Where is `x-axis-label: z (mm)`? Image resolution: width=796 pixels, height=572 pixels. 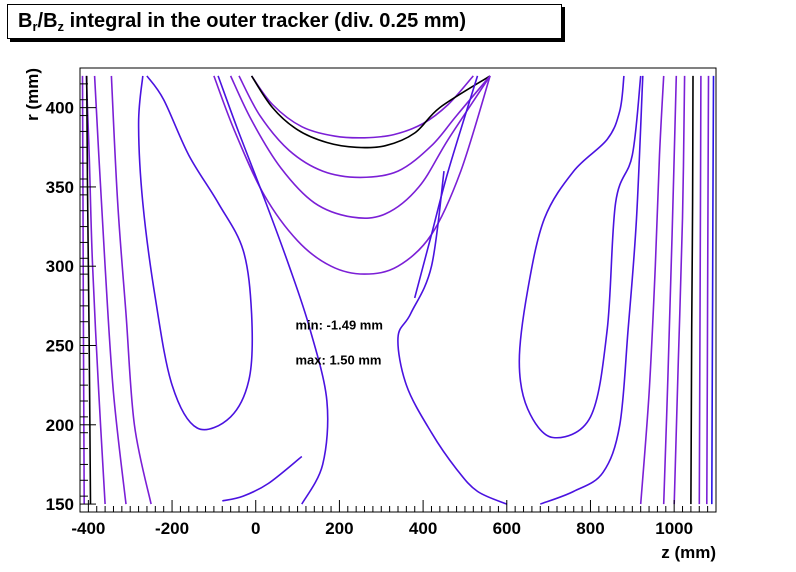 x-axis-label: z (mm) is located at coordinates (688, 552).